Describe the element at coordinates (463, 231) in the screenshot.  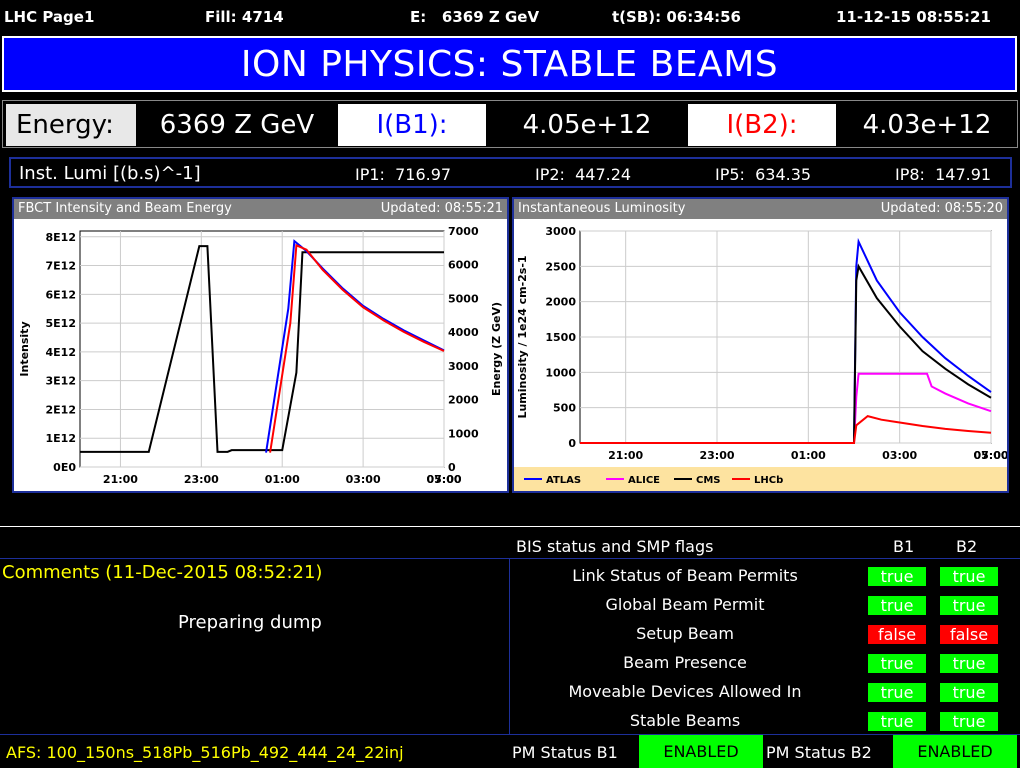
I see `y2-tick-label: 7000` at that location.